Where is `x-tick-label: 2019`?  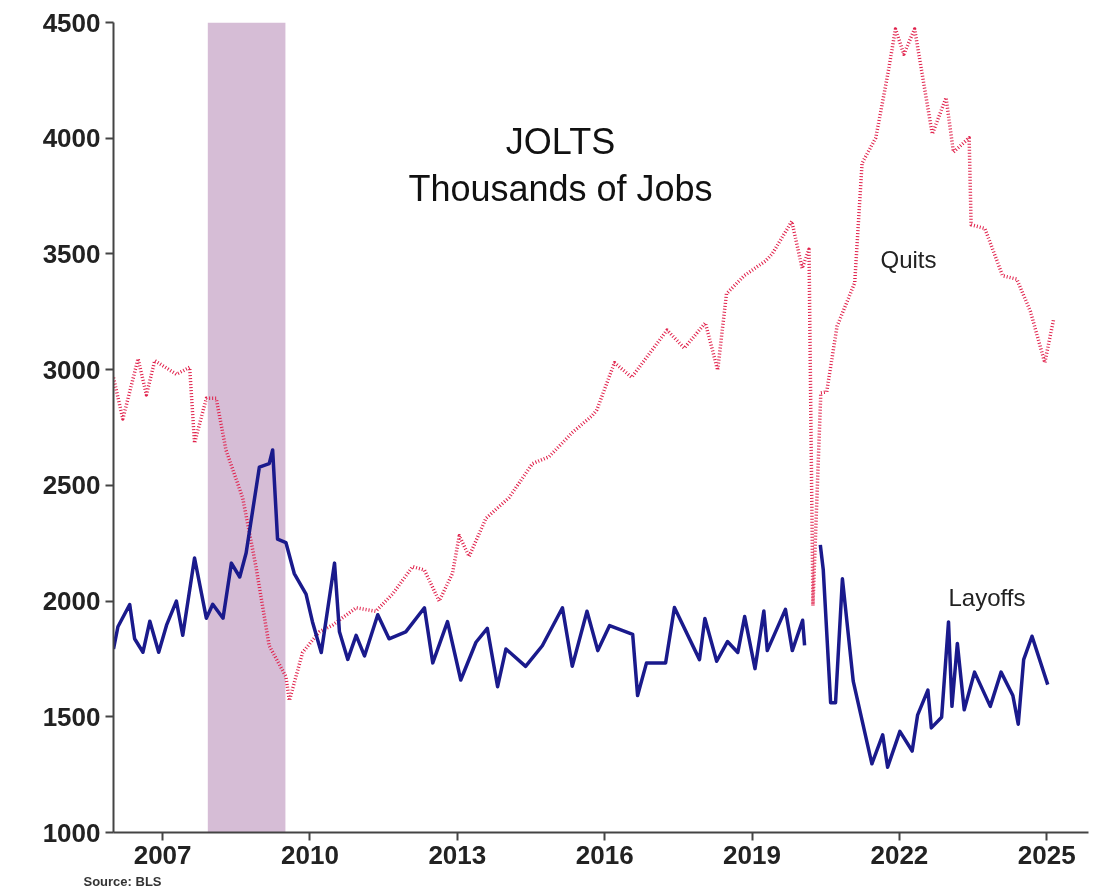
x-tick-label: 2019 is located at coordinates (752, 854).